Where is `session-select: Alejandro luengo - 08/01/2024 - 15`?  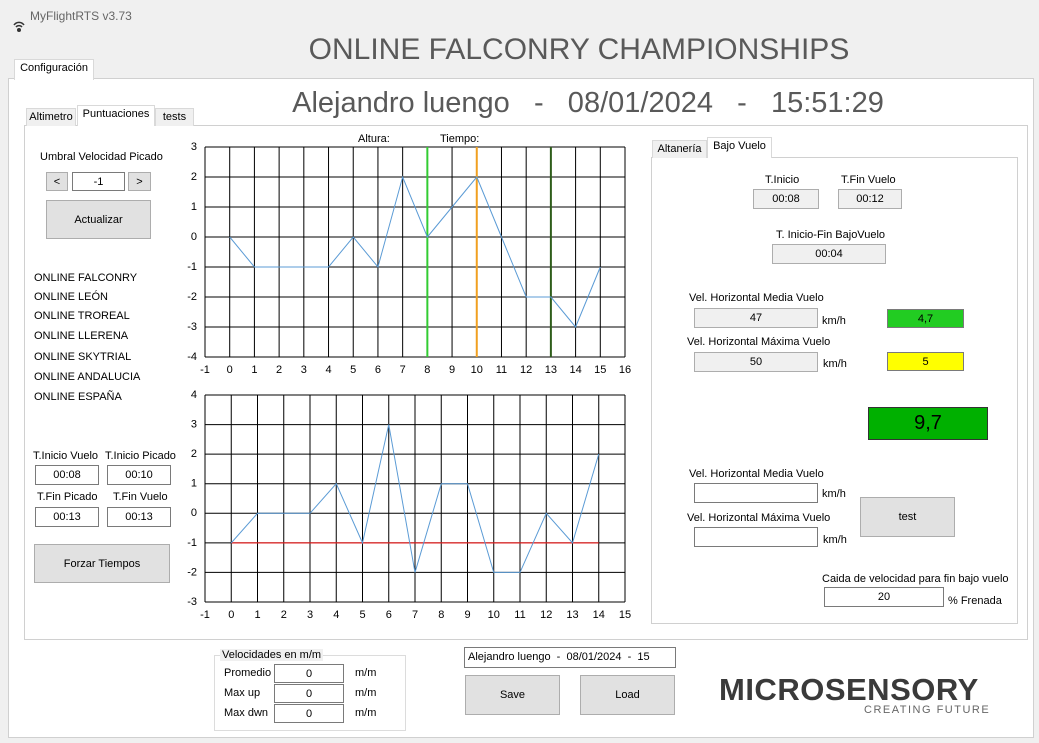 session-select: Alejandro luengo - 08/01/2024 - 15 is located at coordinates (570, 657).